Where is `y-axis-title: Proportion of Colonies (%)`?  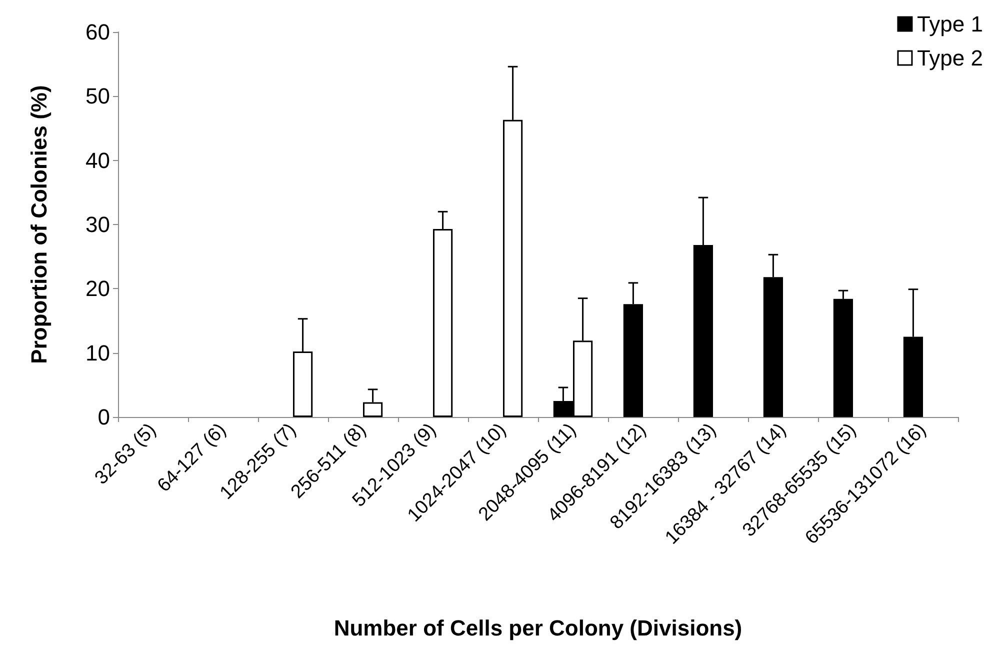
y-axis-title: Proportion of Colonies (%) is located at coordinates (39, 224).